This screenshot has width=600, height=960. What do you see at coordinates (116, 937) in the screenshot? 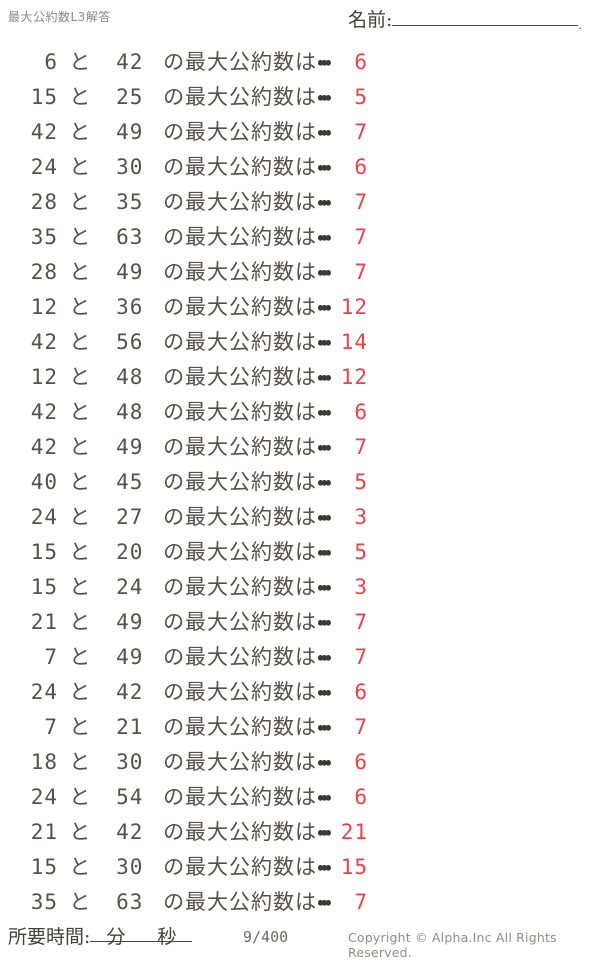
I see `minutes-label: 分` at bounding box center [116, 937].